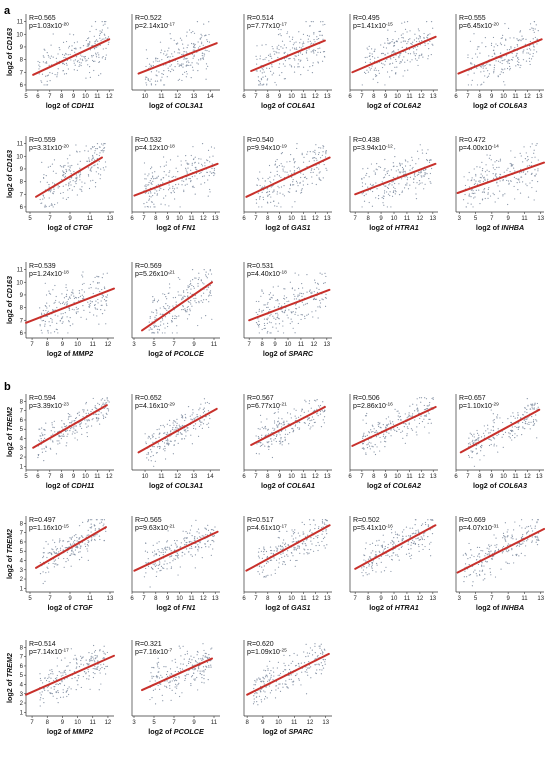 This screenshot has height=759, width=550. Describe the element at coordinates (22, 421) in the screenshot. I see `y-tick-label: 6` at that location.